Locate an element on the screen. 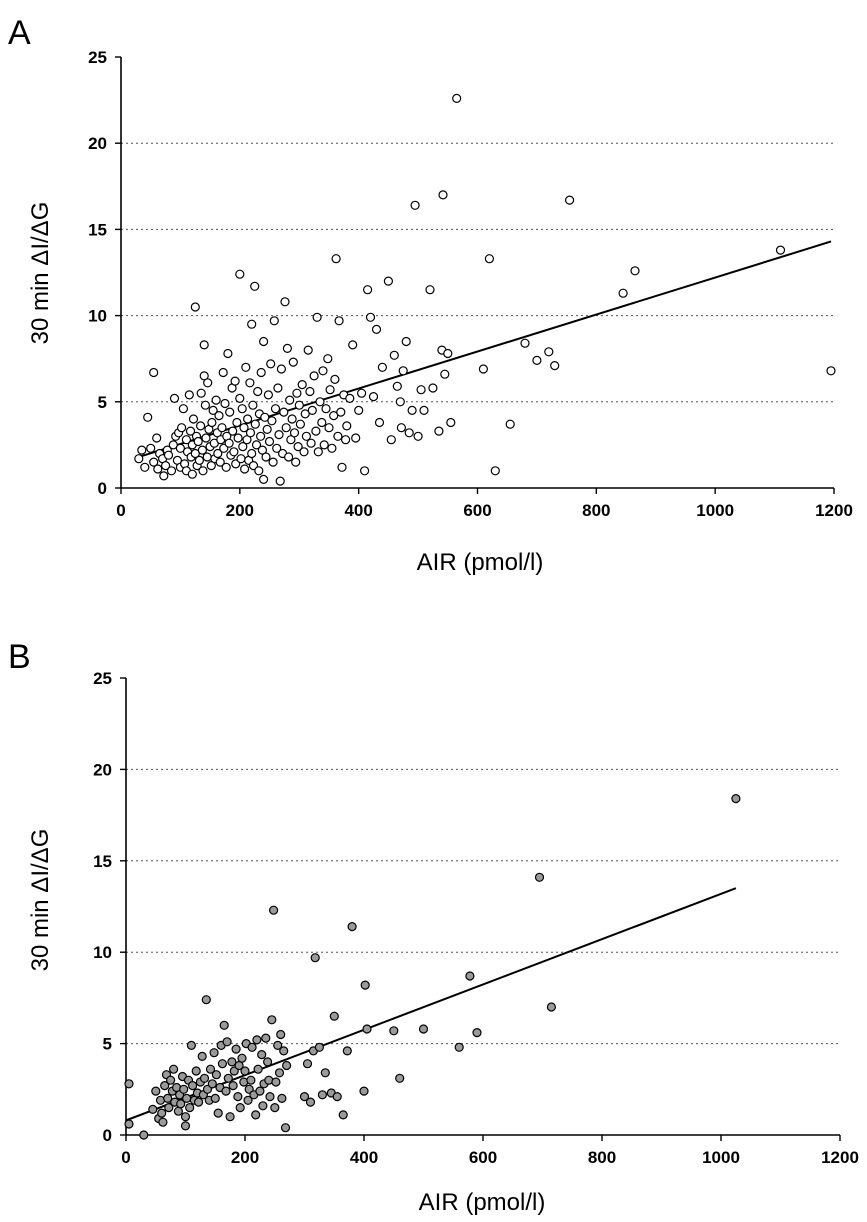  x-tick-label-b: 1000 is located at coordinates (721, 1157).